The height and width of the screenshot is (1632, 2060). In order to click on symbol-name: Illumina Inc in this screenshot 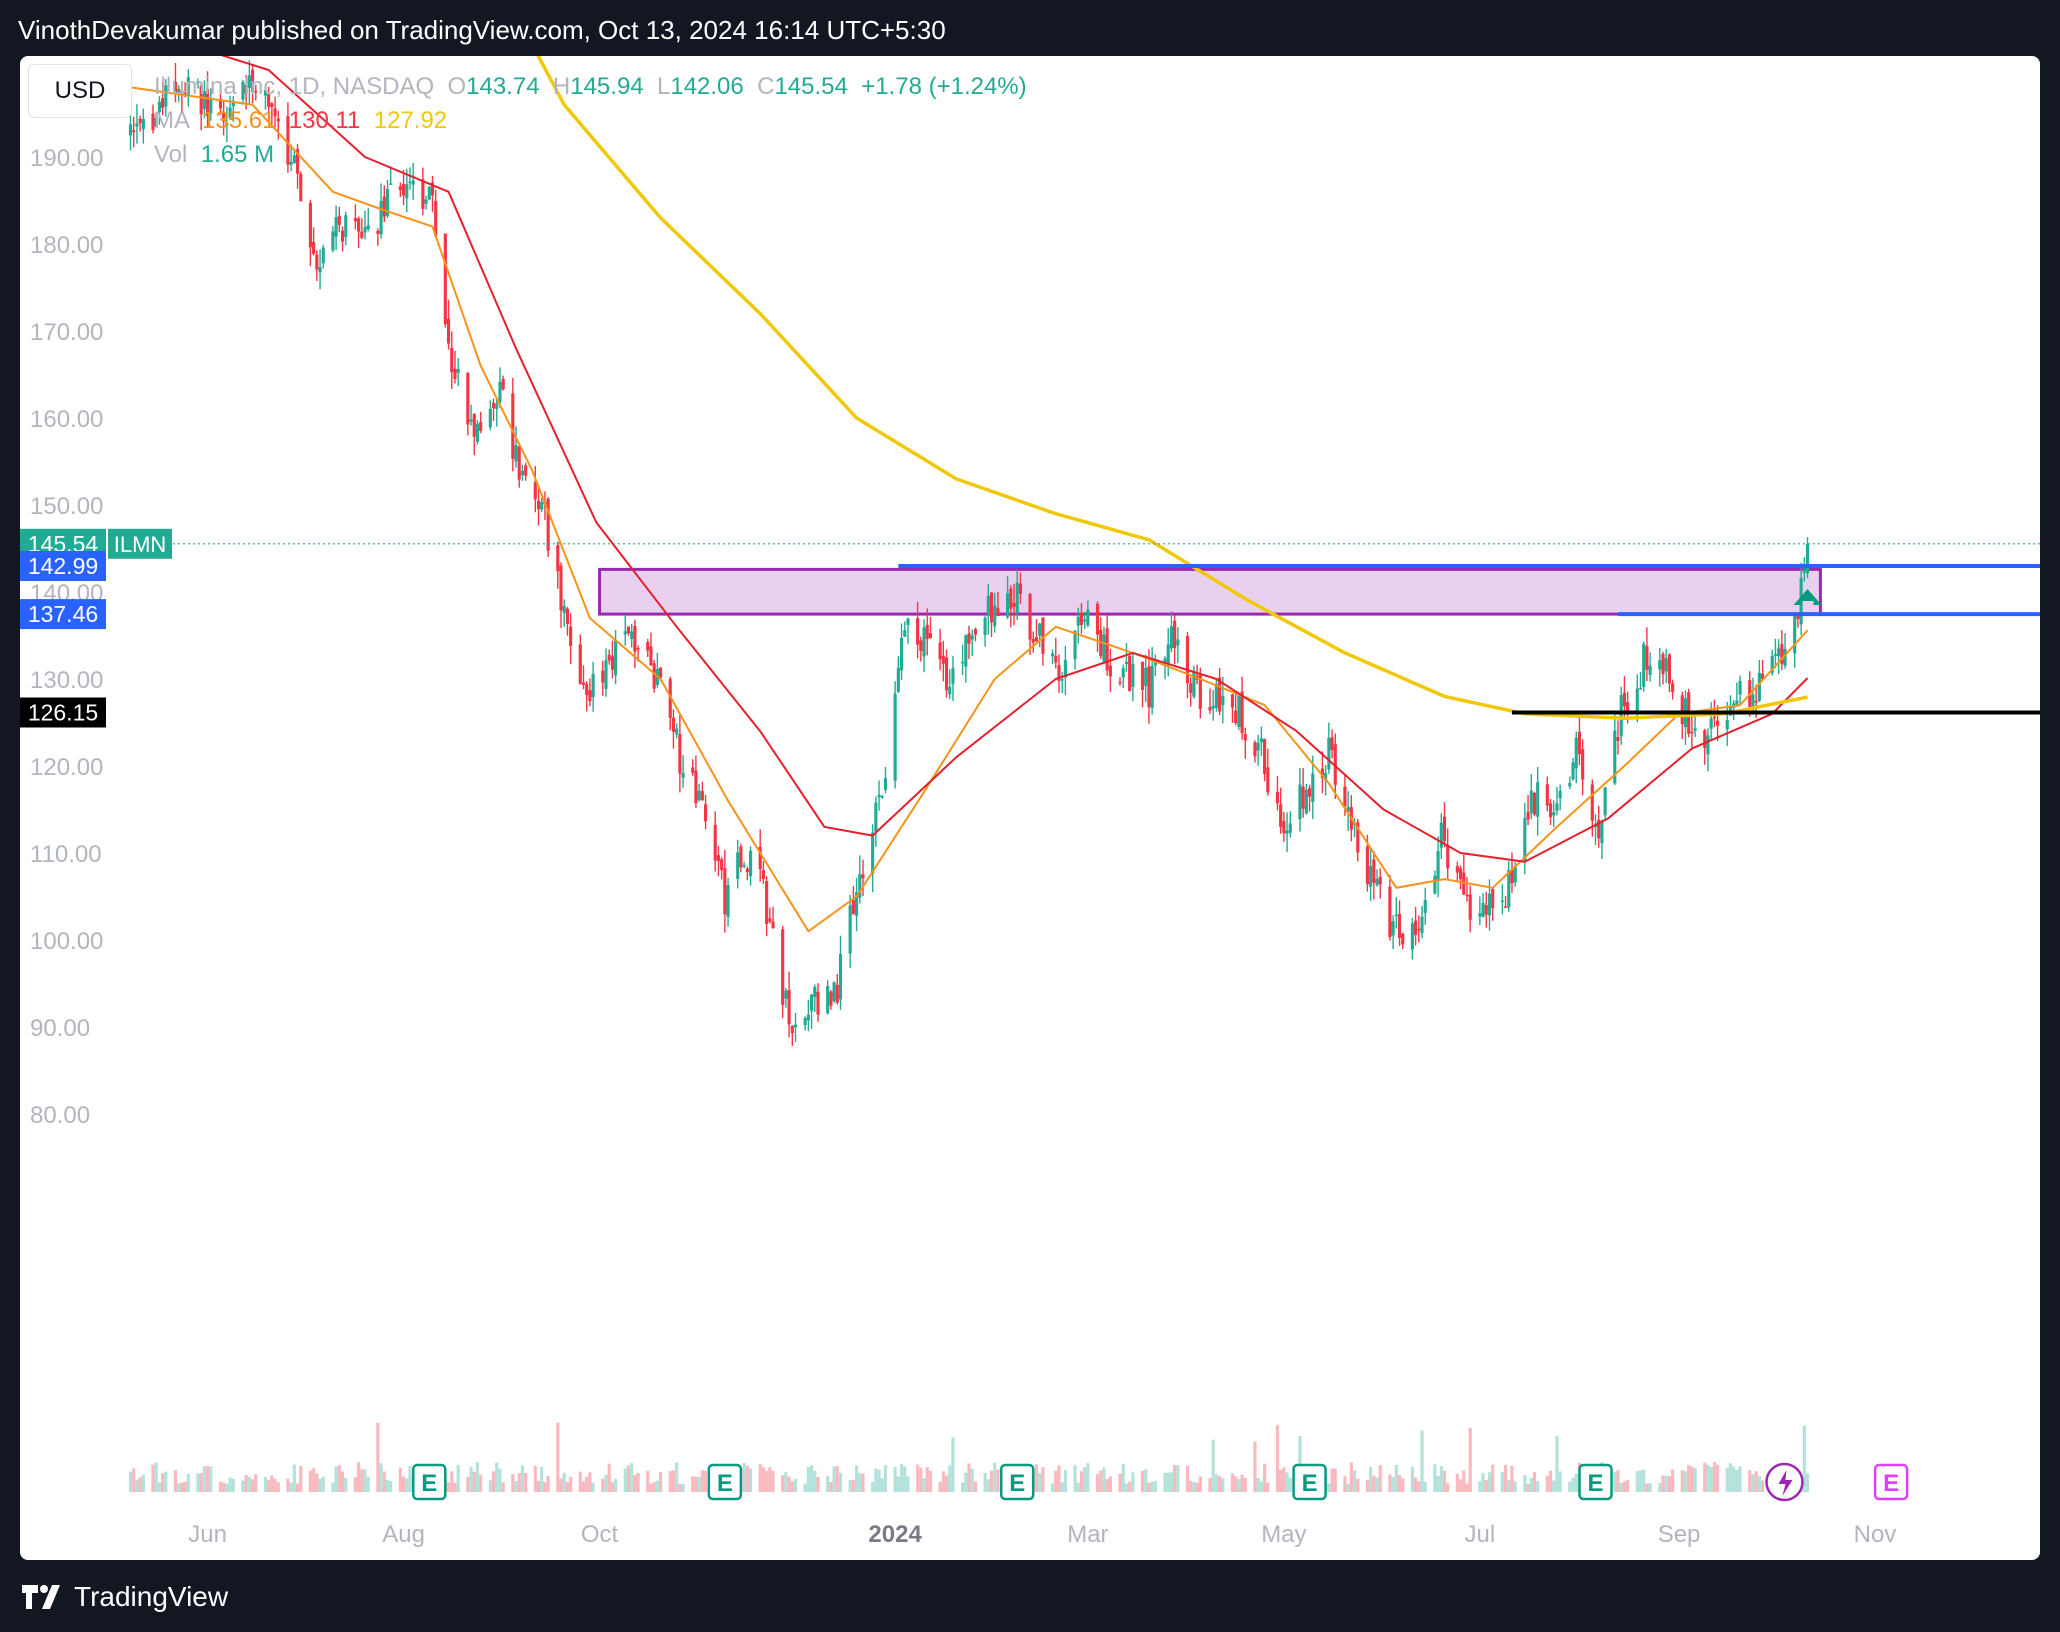, I will do `click(215, 86)`.